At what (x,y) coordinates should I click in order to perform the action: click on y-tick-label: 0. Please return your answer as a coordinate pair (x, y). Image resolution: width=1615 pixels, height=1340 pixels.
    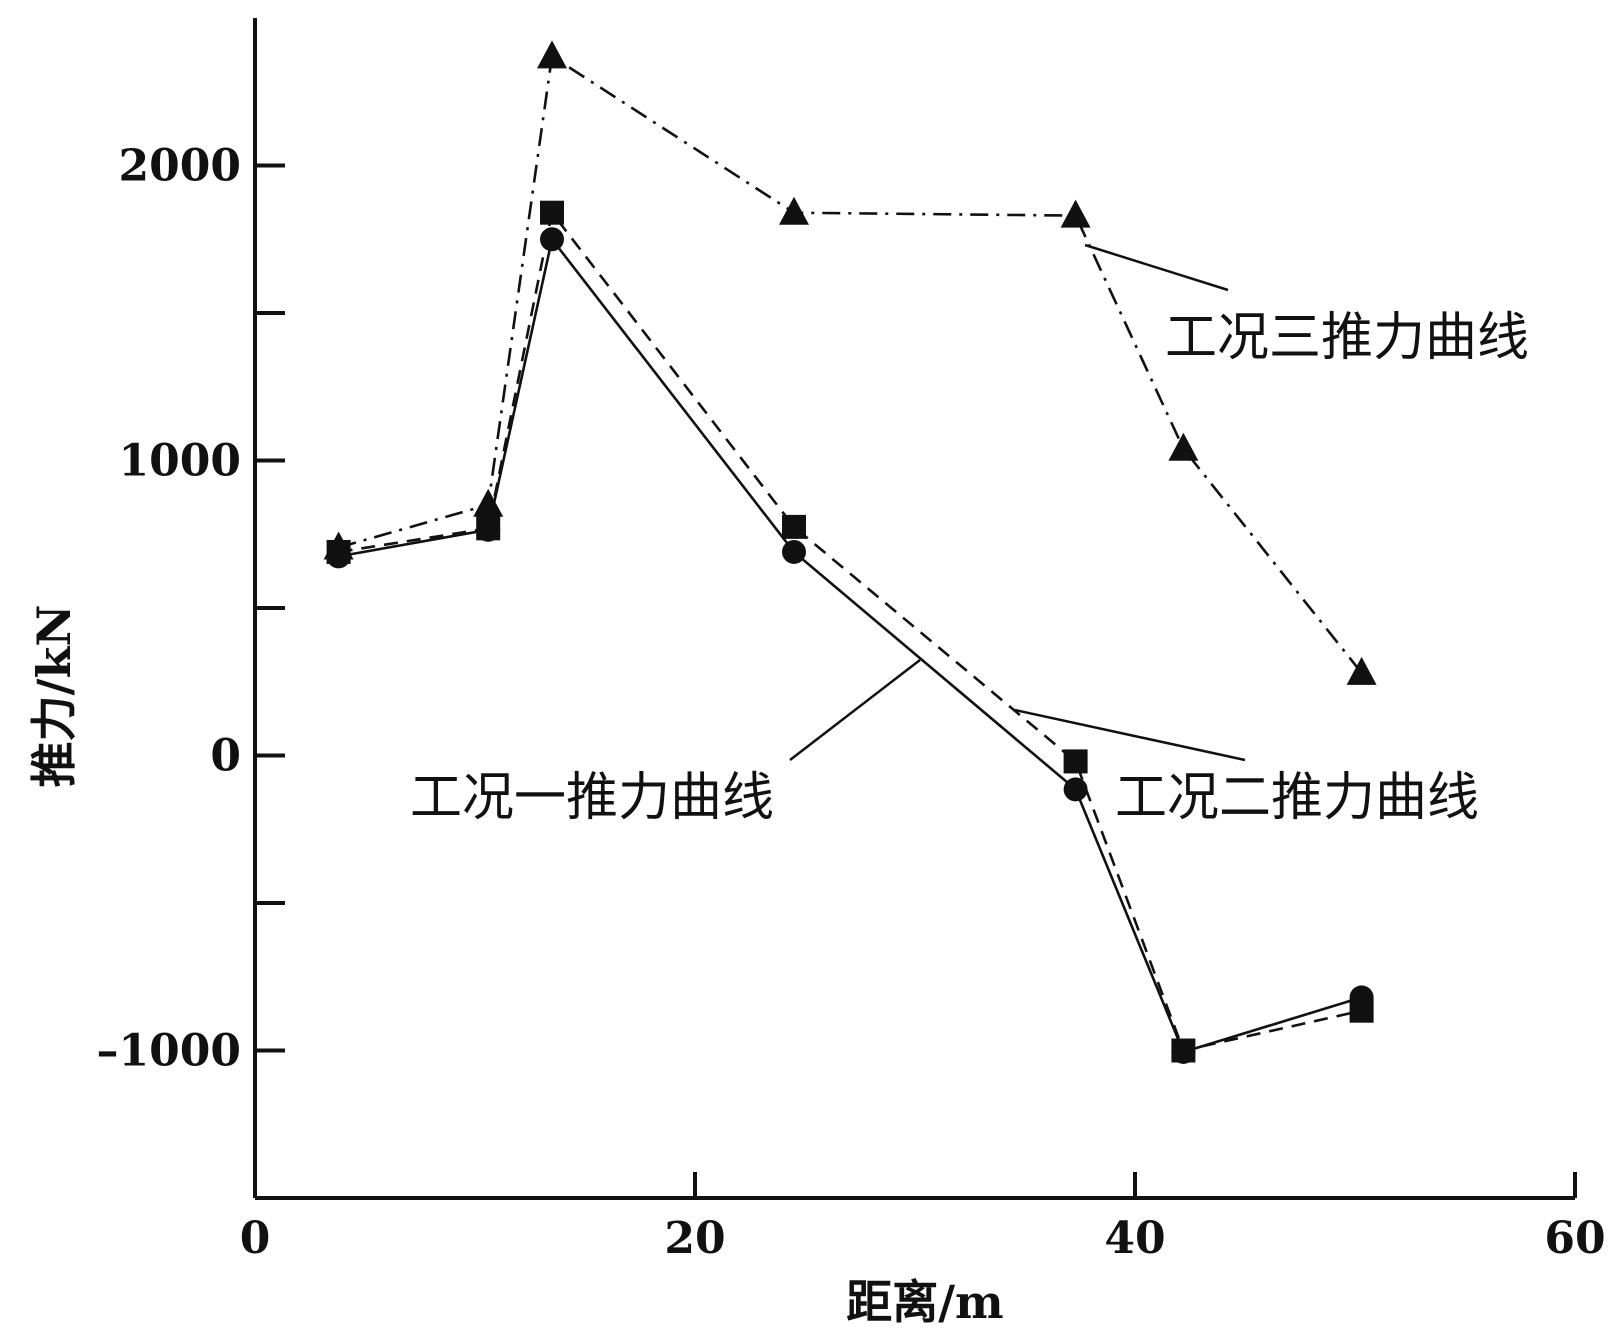
    Looking at the image, I should click on (225, 756).